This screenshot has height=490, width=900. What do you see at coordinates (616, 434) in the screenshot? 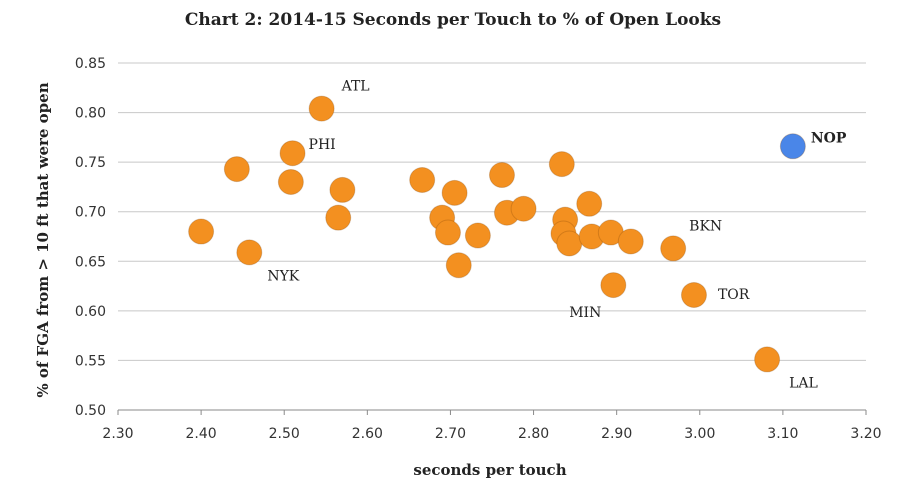
I see `x-tick-label: 2.90` at bounding box center [616, 434].